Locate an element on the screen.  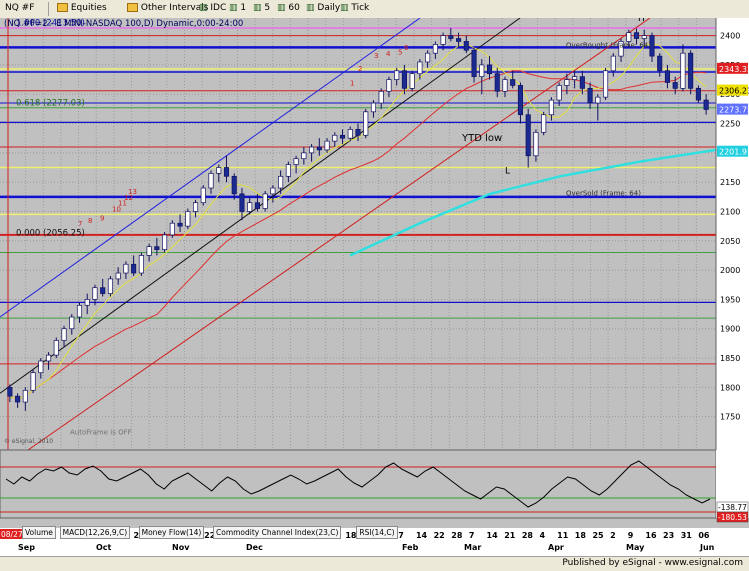
other-intervals-menu: Other Intervals is located at coordinates (167, 8).